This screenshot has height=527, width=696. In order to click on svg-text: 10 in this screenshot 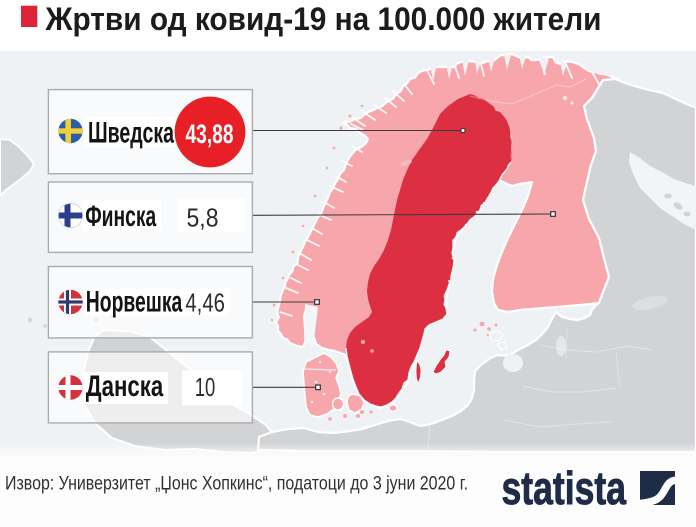, I will do `click(205, 387)`.